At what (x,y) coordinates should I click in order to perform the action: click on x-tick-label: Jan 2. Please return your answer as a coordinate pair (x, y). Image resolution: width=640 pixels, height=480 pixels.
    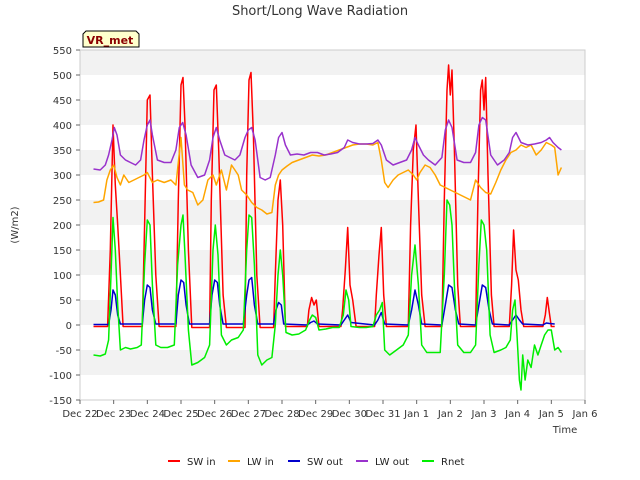
    Looking at the image, I should click on (450, 414).